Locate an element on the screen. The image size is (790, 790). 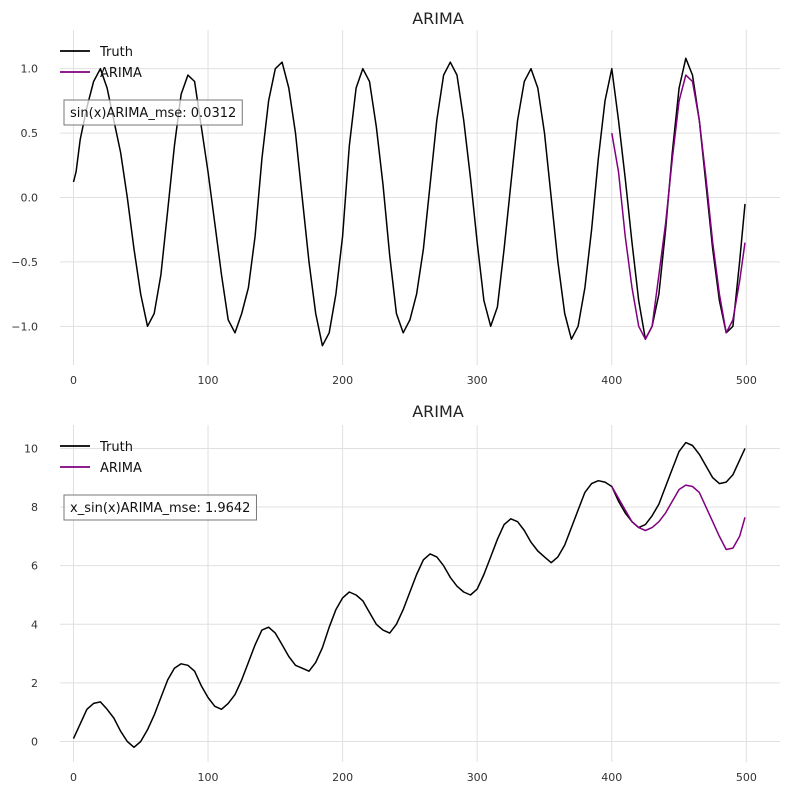
y-tick-label: 4 is located at coordinates (34, 624).